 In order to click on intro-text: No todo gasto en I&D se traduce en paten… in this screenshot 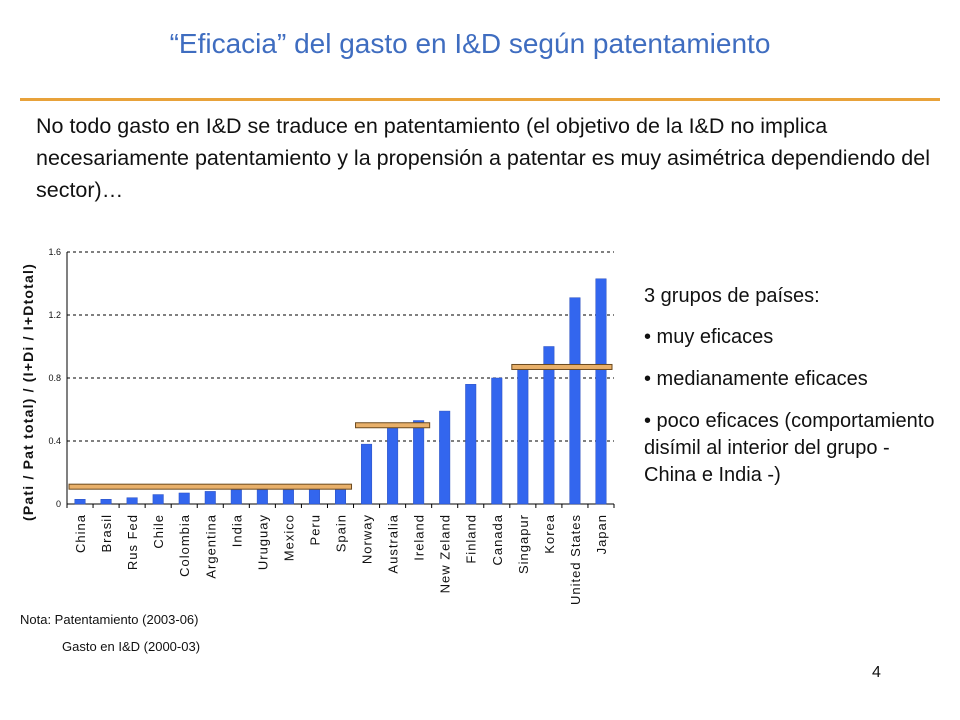, I will do `click(483, 158)`.